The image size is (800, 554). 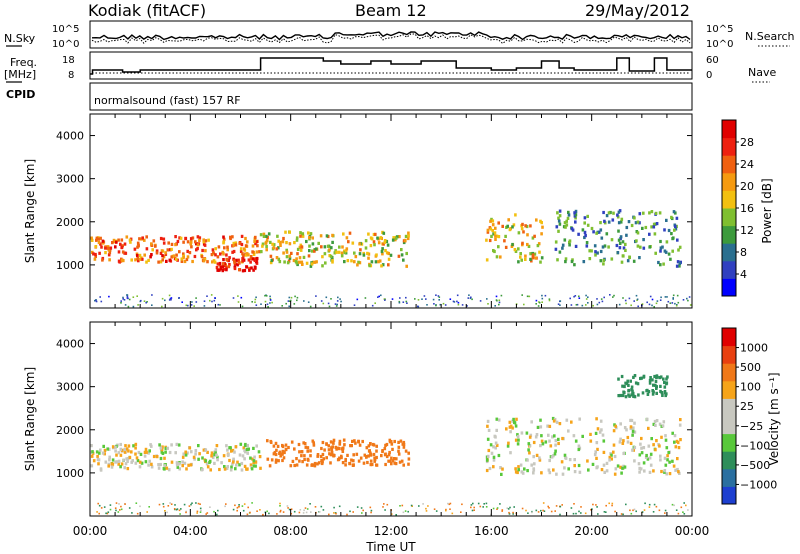 I want to click on y-tick-label: 2000, so click(x=70, y=430).